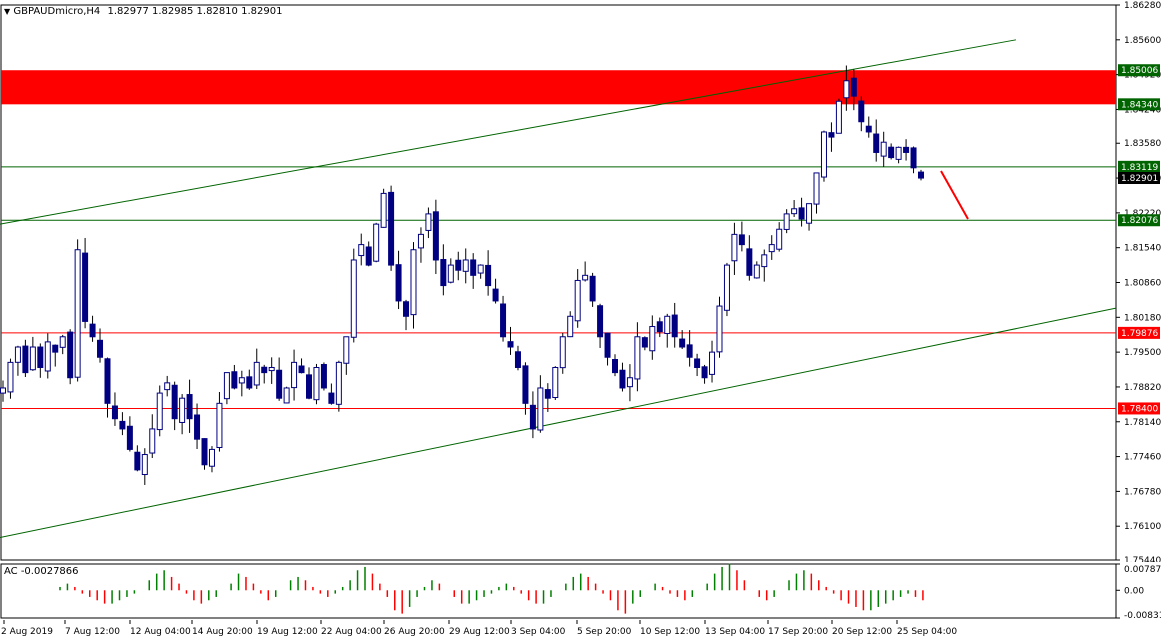 The width and height of the screenshot is (1161, 643). What do you see at coordinates (41, 571) in the screenshot?
I see `ac-header: AC -0.0027866` at bounding box center [41, 571].